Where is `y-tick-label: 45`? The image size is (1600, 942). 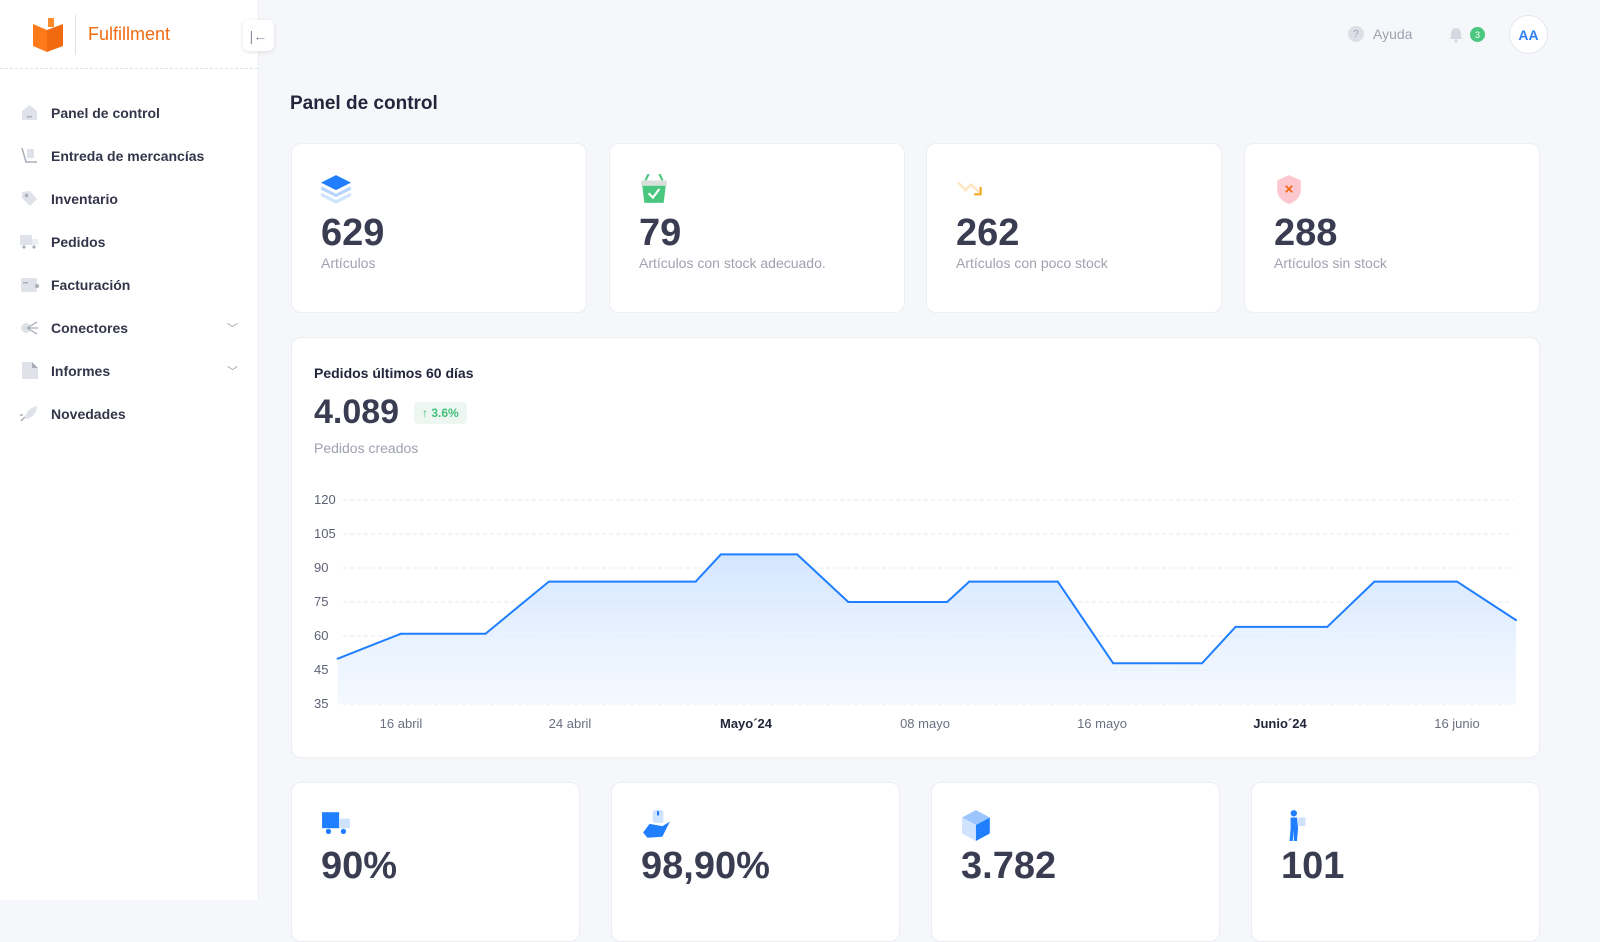 y-tick-label: 45 is located at coordinates (321, 669).